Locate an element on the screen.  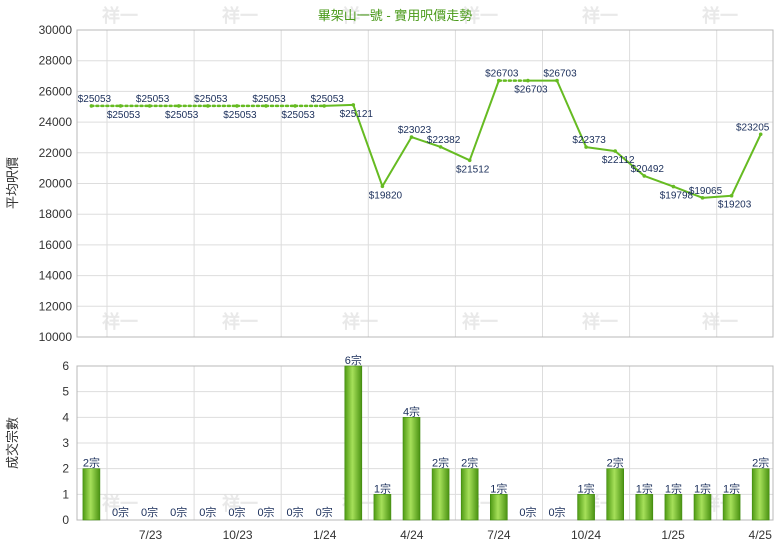
volume-y-axis: 0 1 2 3 4 5 6 is located at coordinates (65, 443).